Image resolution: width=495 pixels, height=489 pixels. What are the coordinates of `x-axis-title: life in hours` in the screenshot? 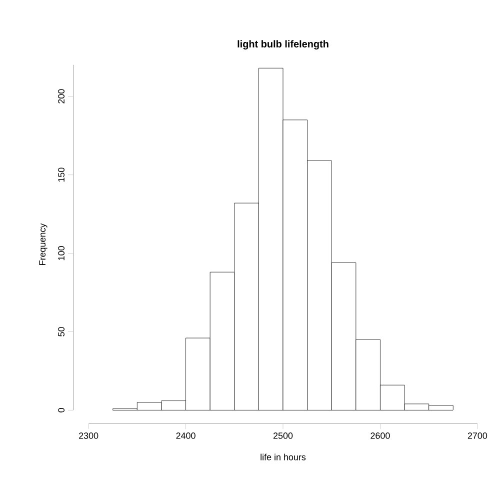 It's located at (283, 457).